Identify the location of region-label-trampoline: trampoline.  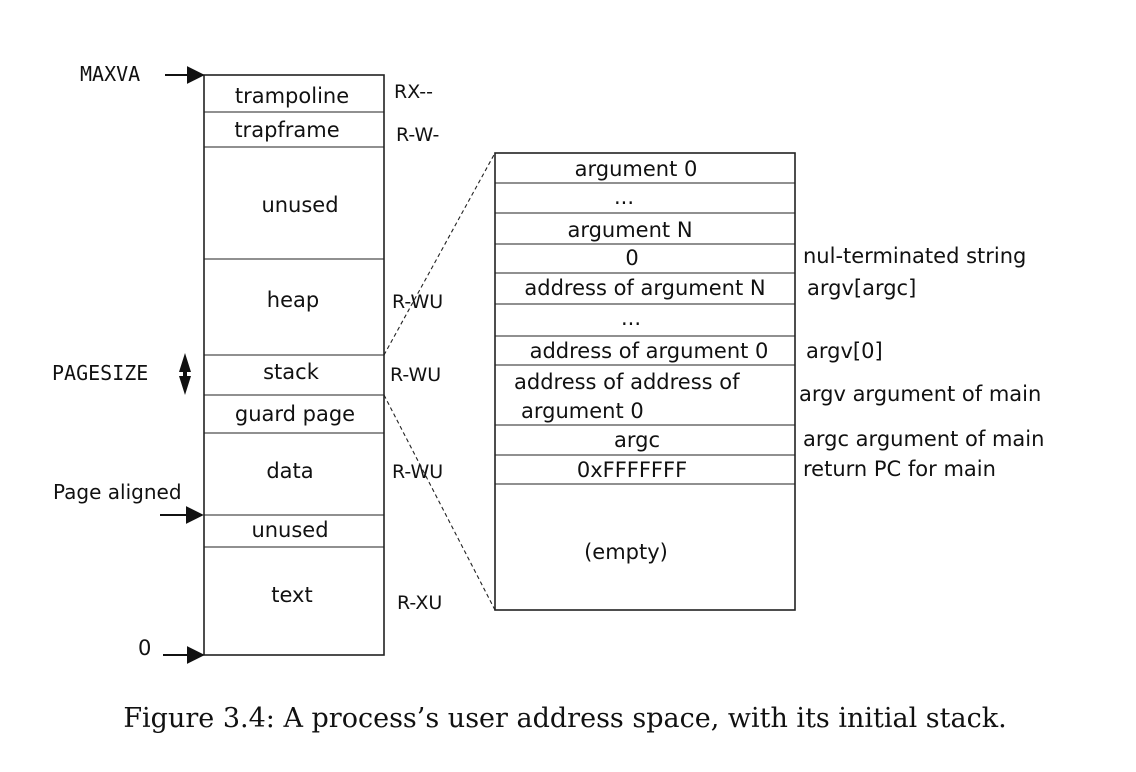
(292, 96).